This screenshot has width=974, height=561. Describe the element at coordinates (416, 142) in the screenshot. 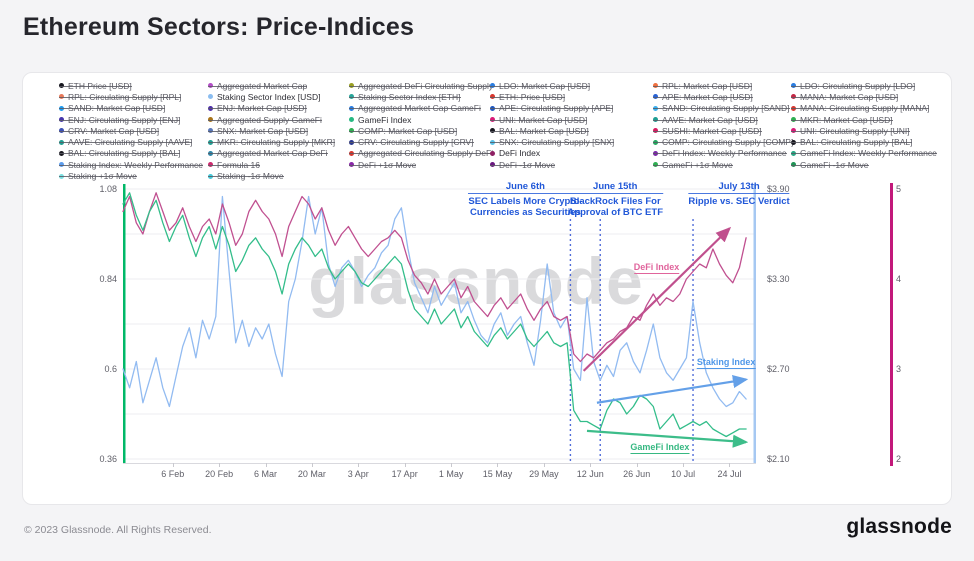

I see `legend-item-label: CRV: Circulating Supply [CRV]` at that location.